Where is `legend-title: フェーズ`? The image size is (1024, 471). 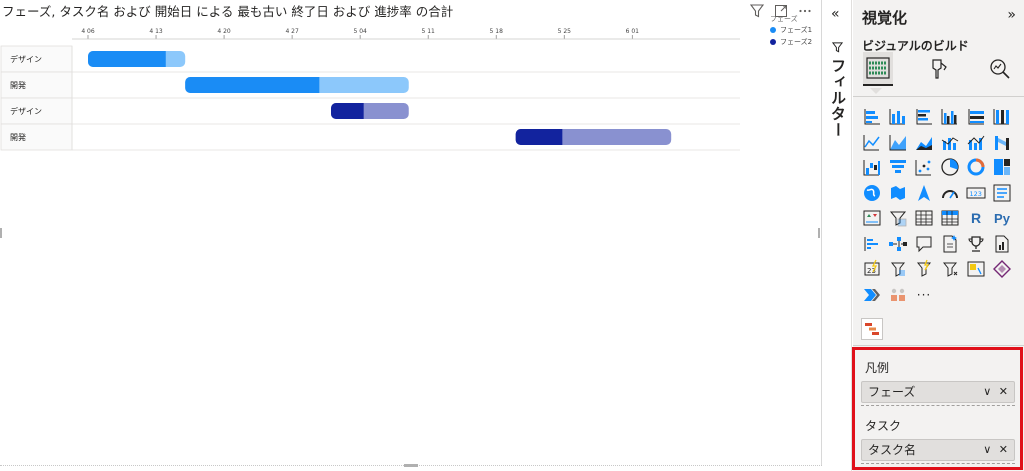
legend-title: フェーズ is located at coordinates (784, 19).